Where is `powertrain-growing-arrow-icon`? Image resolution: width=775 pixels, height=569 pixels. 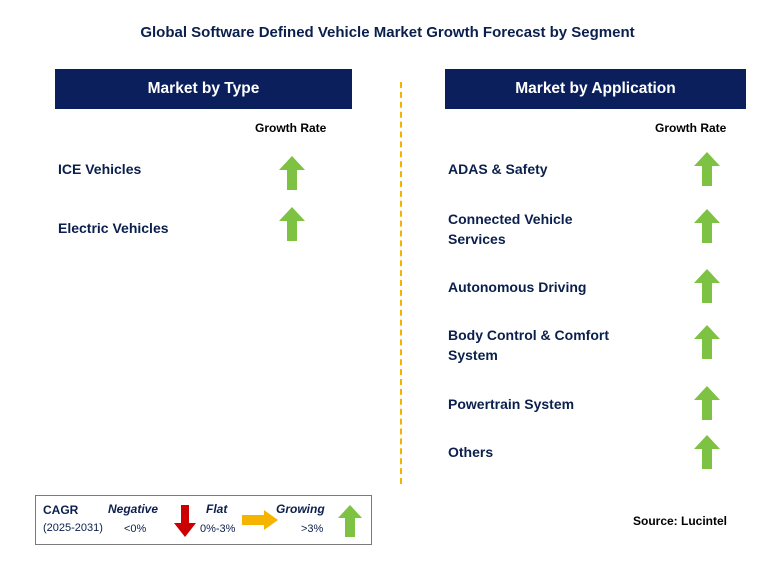
powertrain-growing-arrow-icon is located at coordinates (707, 403).